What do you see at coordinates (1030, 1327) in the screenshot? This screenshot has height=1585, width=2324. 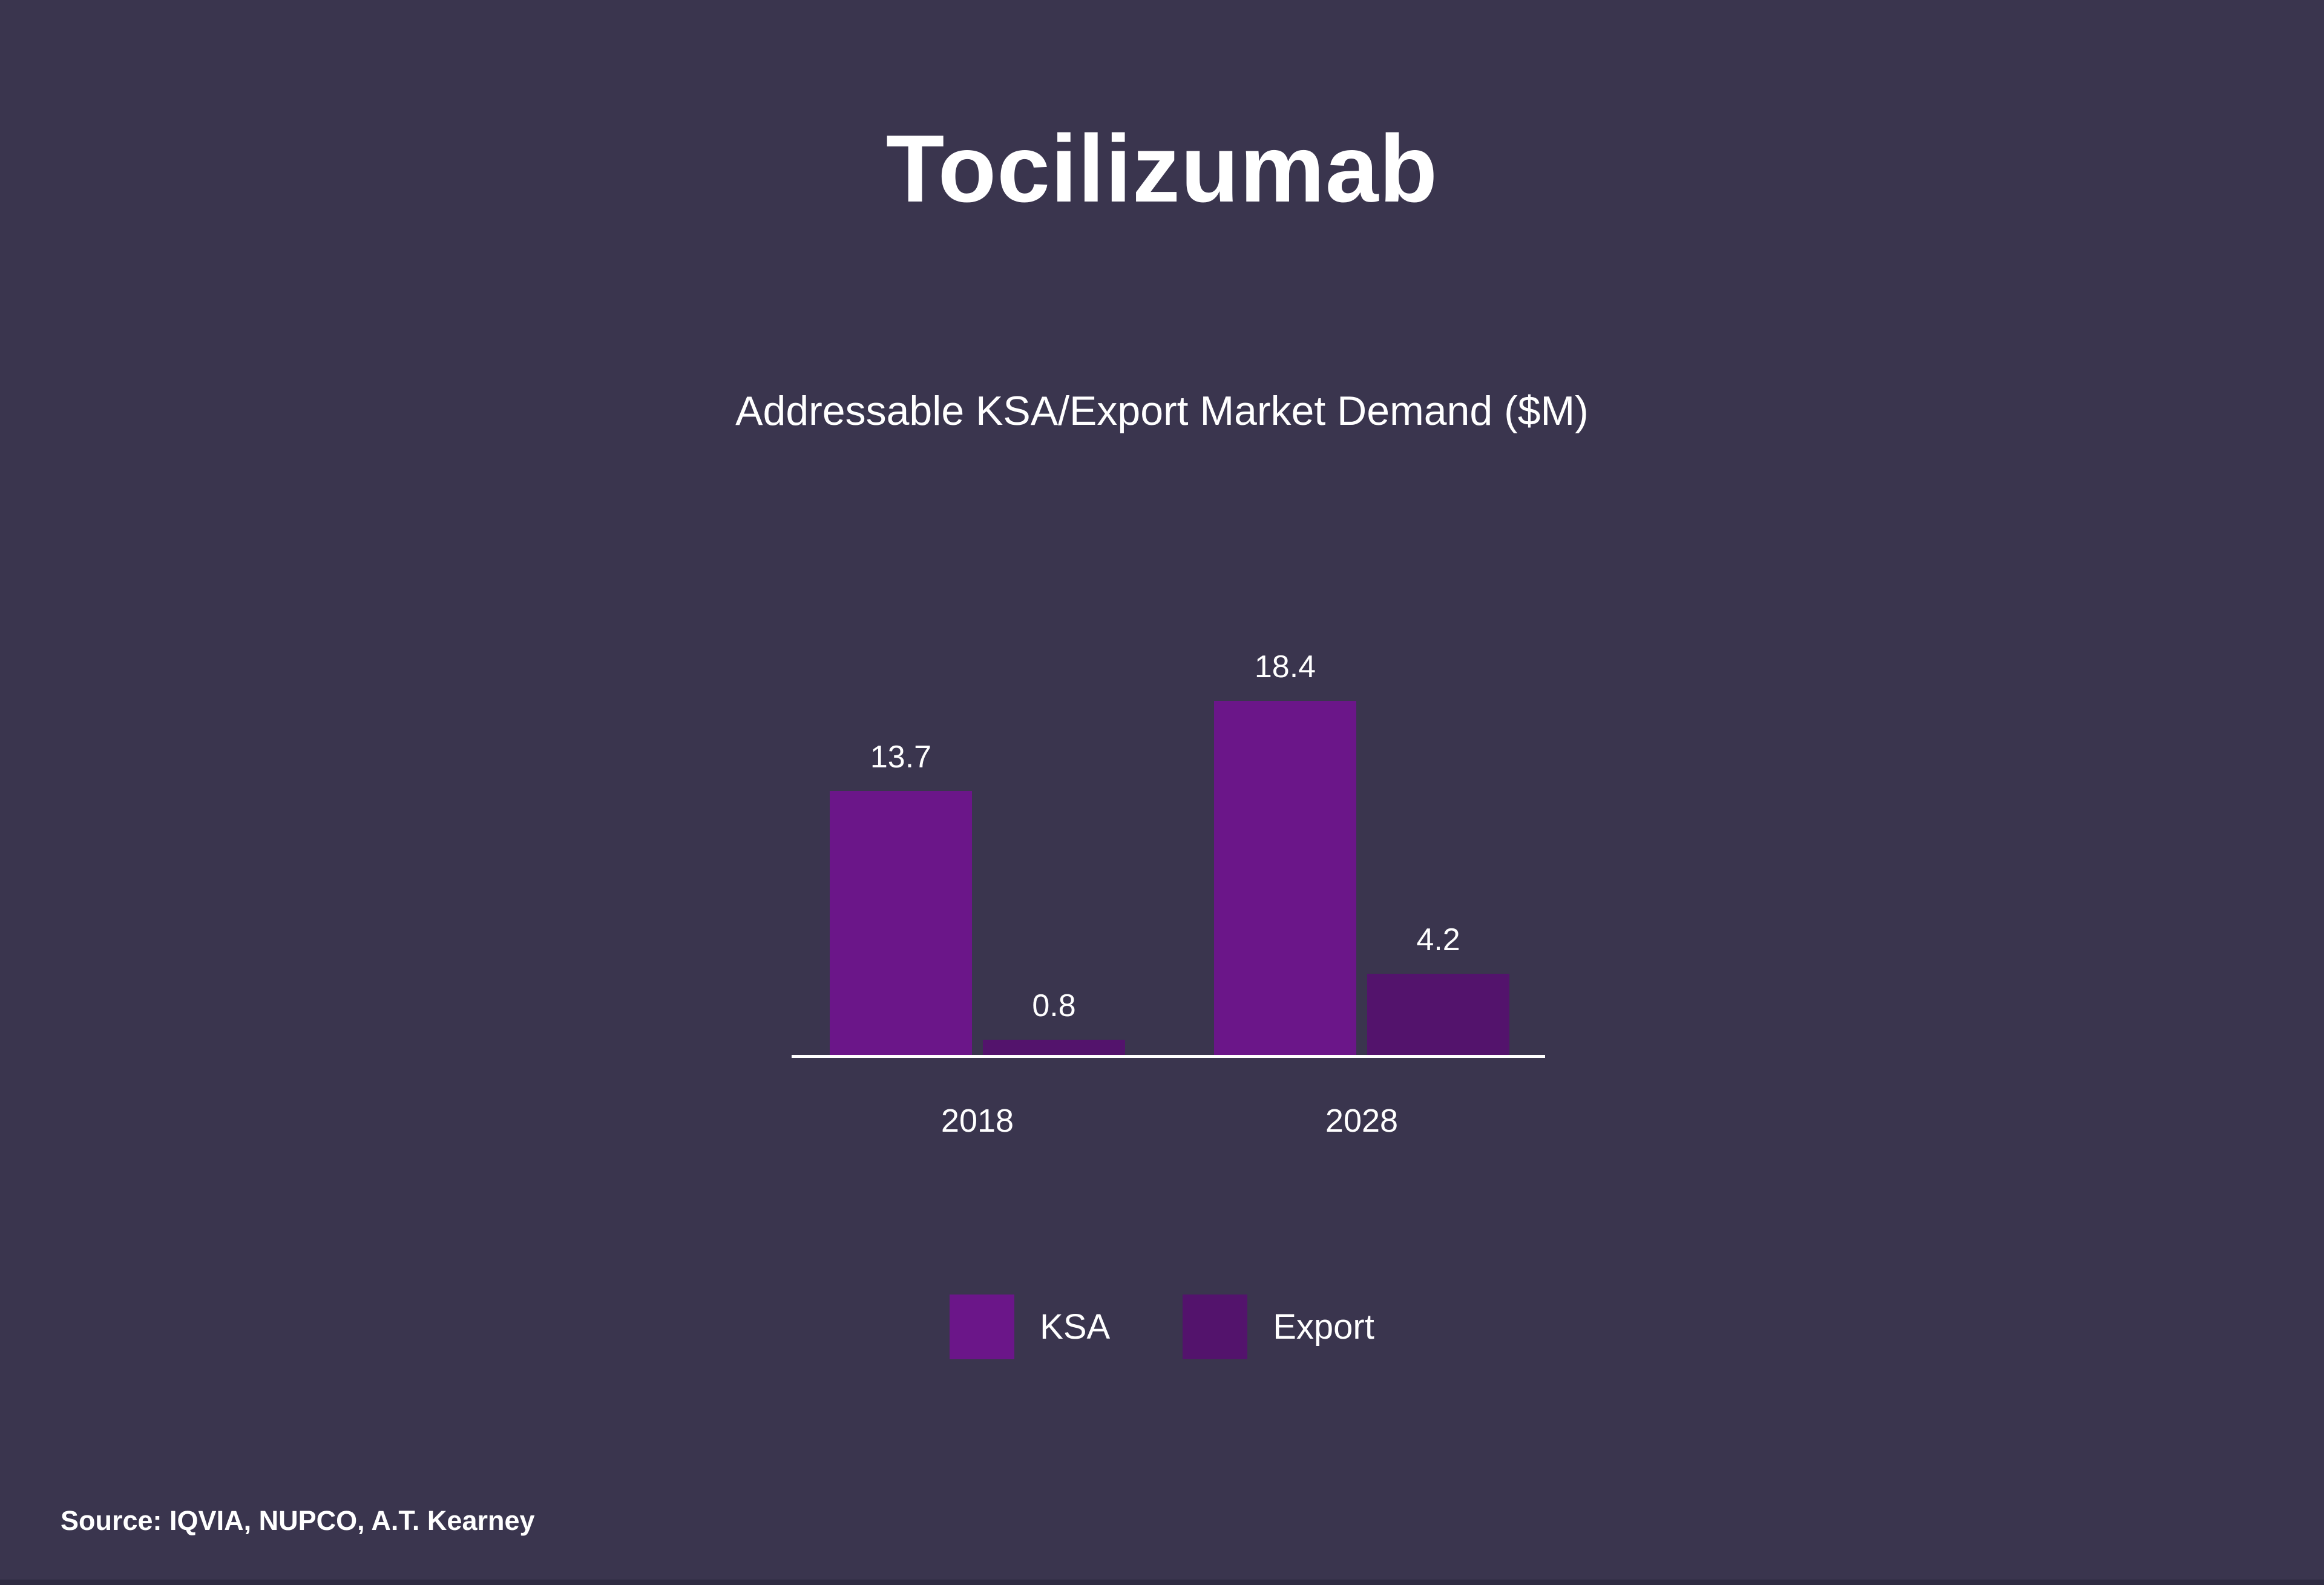 I see `legend-item-ksa: KSA` at bounding box center [1030, 1327].